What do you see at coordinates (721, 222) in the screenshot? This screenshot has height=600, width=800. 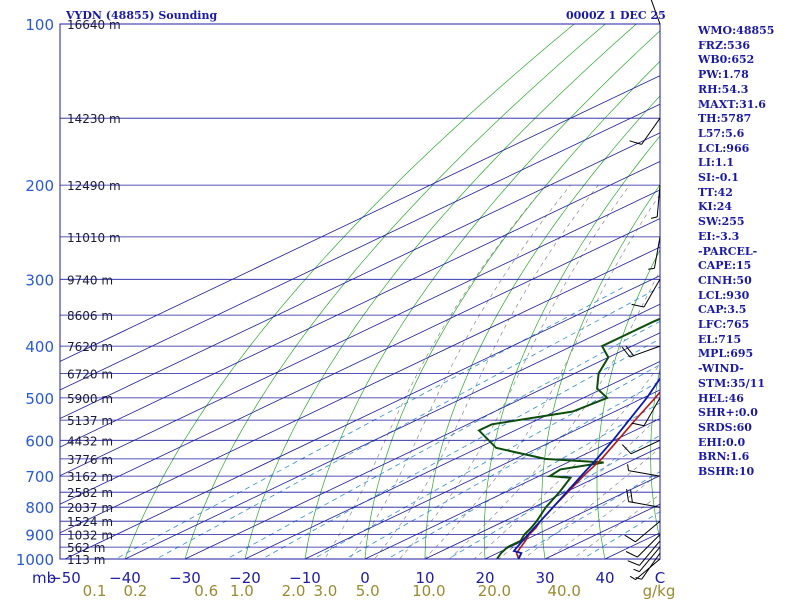 I see `index-item: SW:255` at bounding box center [721, 222].